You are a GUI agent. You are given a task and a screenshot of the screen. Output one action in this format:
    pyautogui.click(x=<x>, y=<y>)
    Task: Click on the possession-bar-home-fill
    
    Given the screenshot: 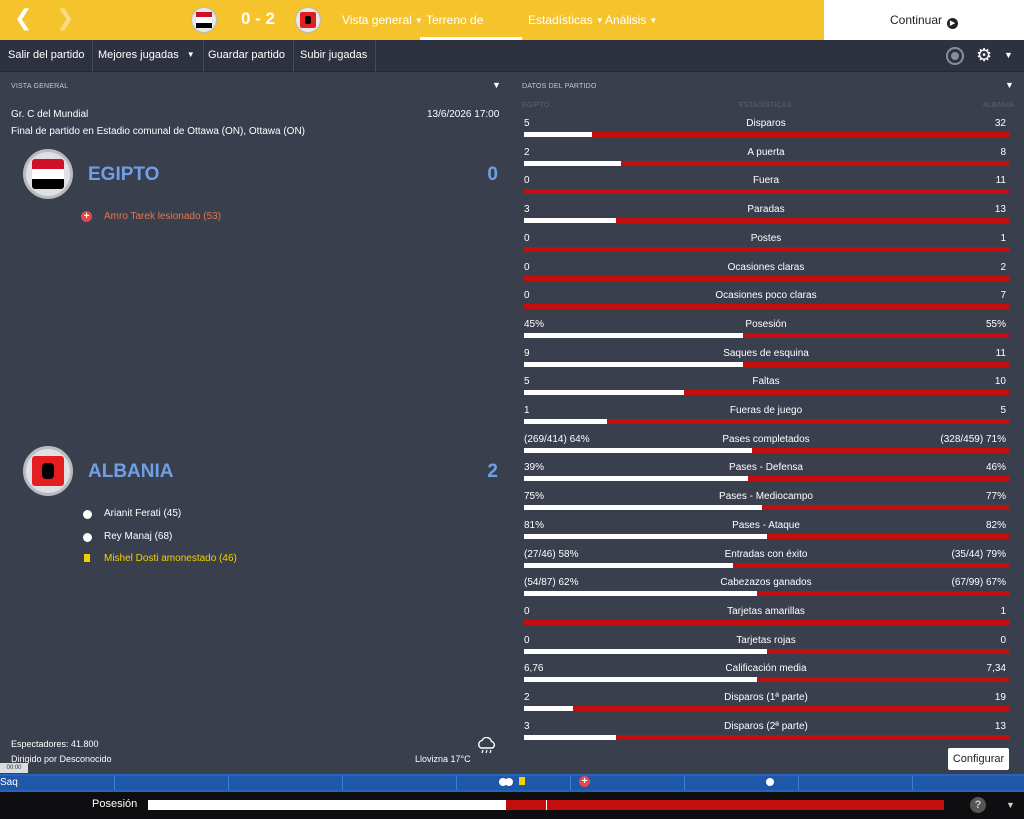 What is the action you would take?
    pyautogui.click(x=327, y=805)
    